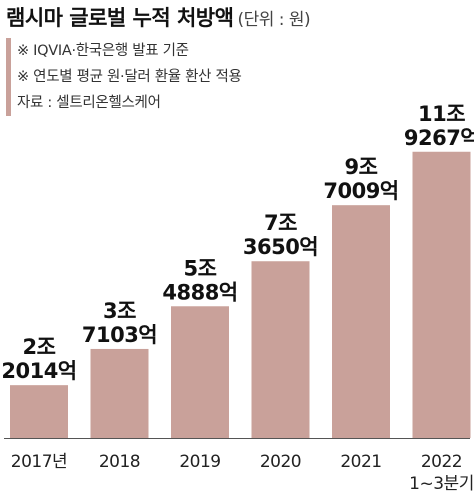 The height and width of the screenshot is (494, 474). I want to click on data-label-jo-3: 7조, so click(280, 223).